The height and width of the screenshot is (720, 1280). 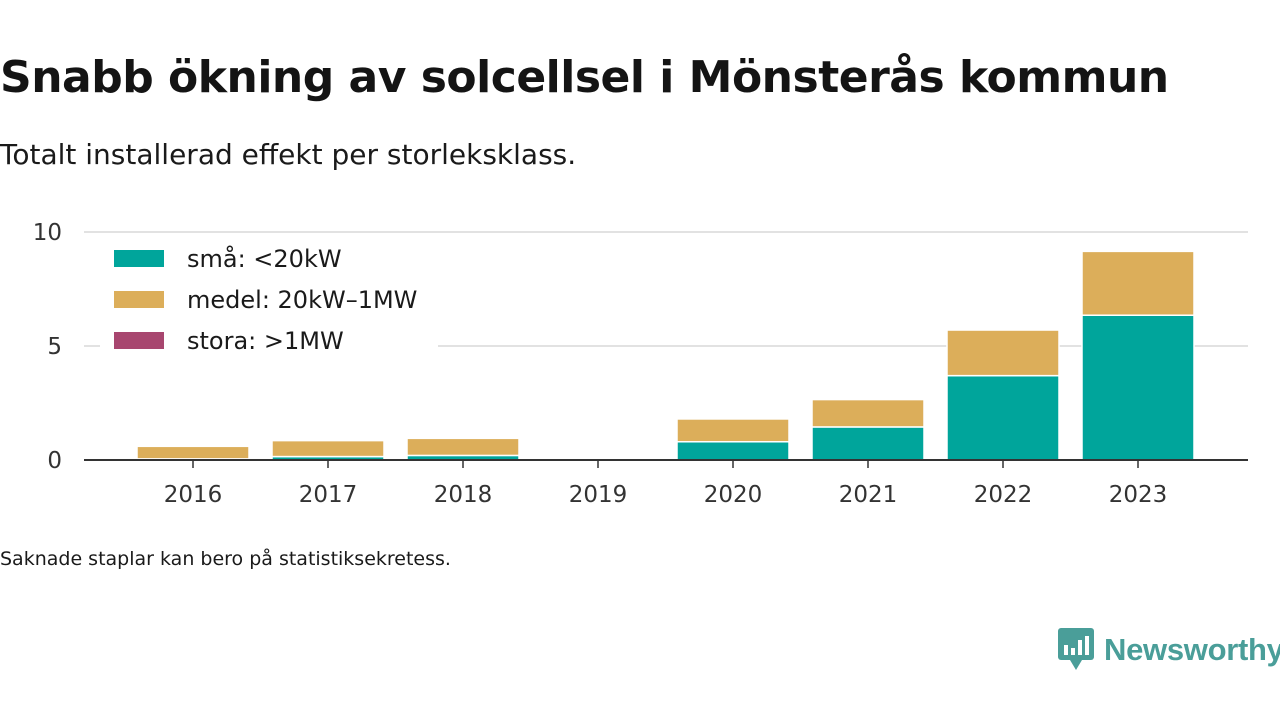 I want to click on x-tick-label: 2020, so click(x=733, y=495).